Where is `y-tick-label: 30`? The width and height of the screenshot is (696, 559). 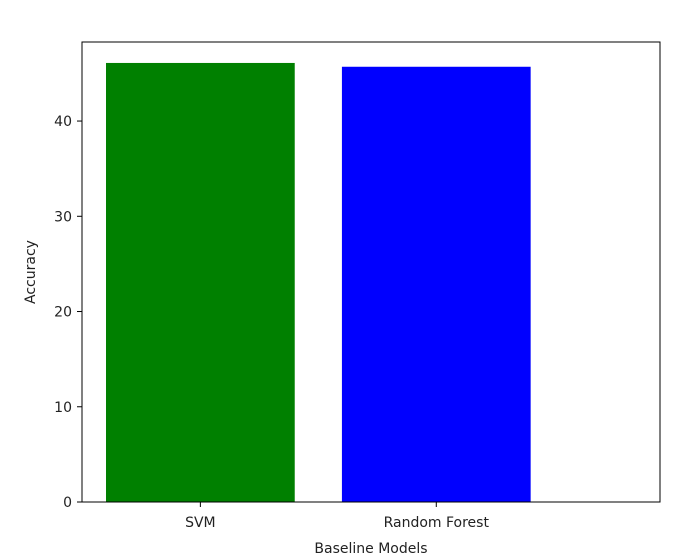 y-tick-label: 30 is located at coordinates (63, 217).